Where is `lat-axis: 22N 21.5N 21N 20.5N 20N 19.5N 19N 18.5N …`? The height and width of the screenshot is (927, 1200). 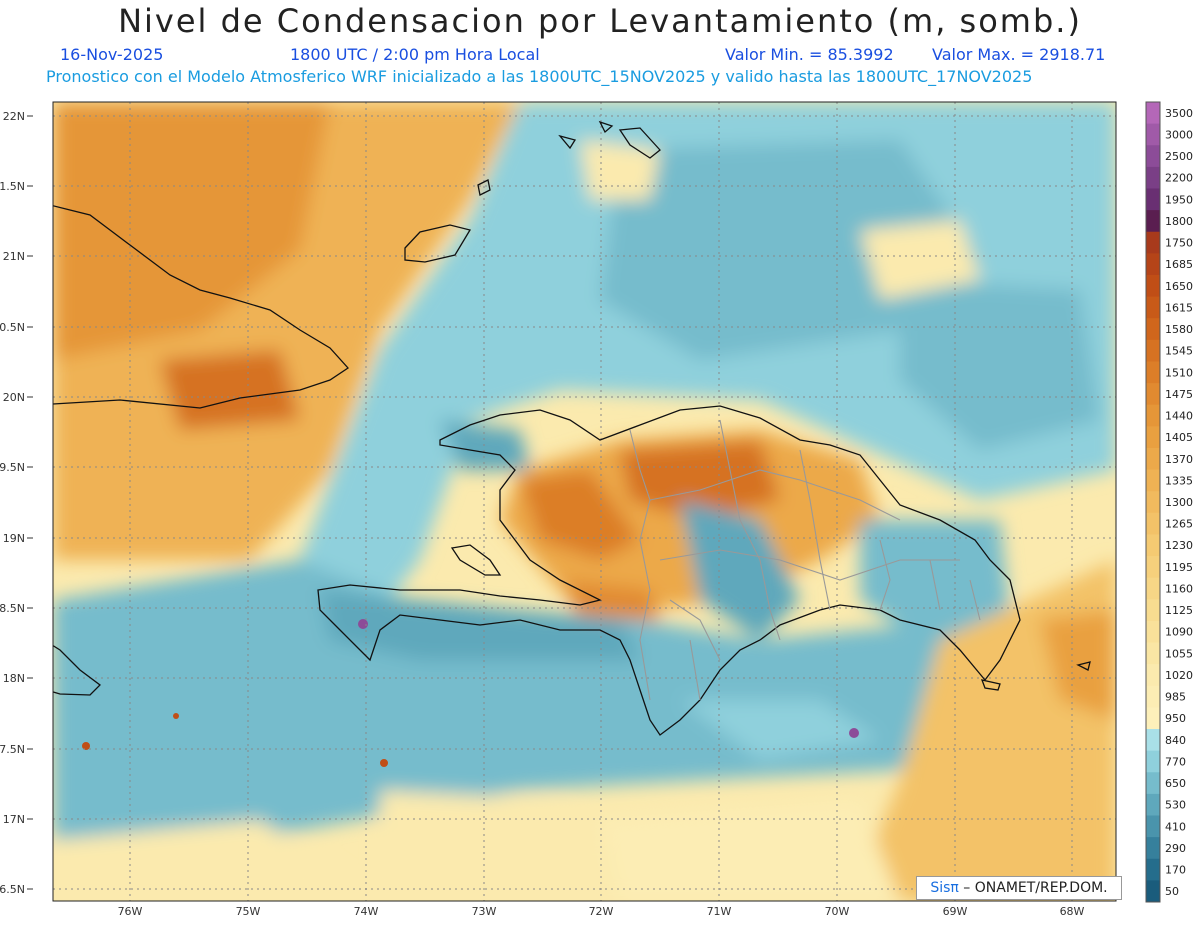 lat-axis: 22N 21.5N 21N 20.5N 20N 19.5N 19N 18.5N … is located at coordinates (12, 503).